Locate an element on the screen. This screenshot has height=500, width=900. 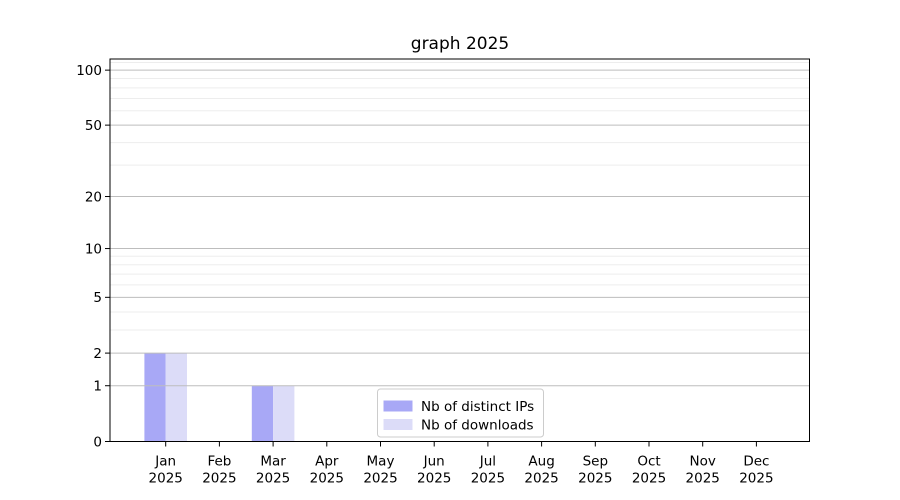
x-tick-label-month: Jul is located at coordinates (487, 462).